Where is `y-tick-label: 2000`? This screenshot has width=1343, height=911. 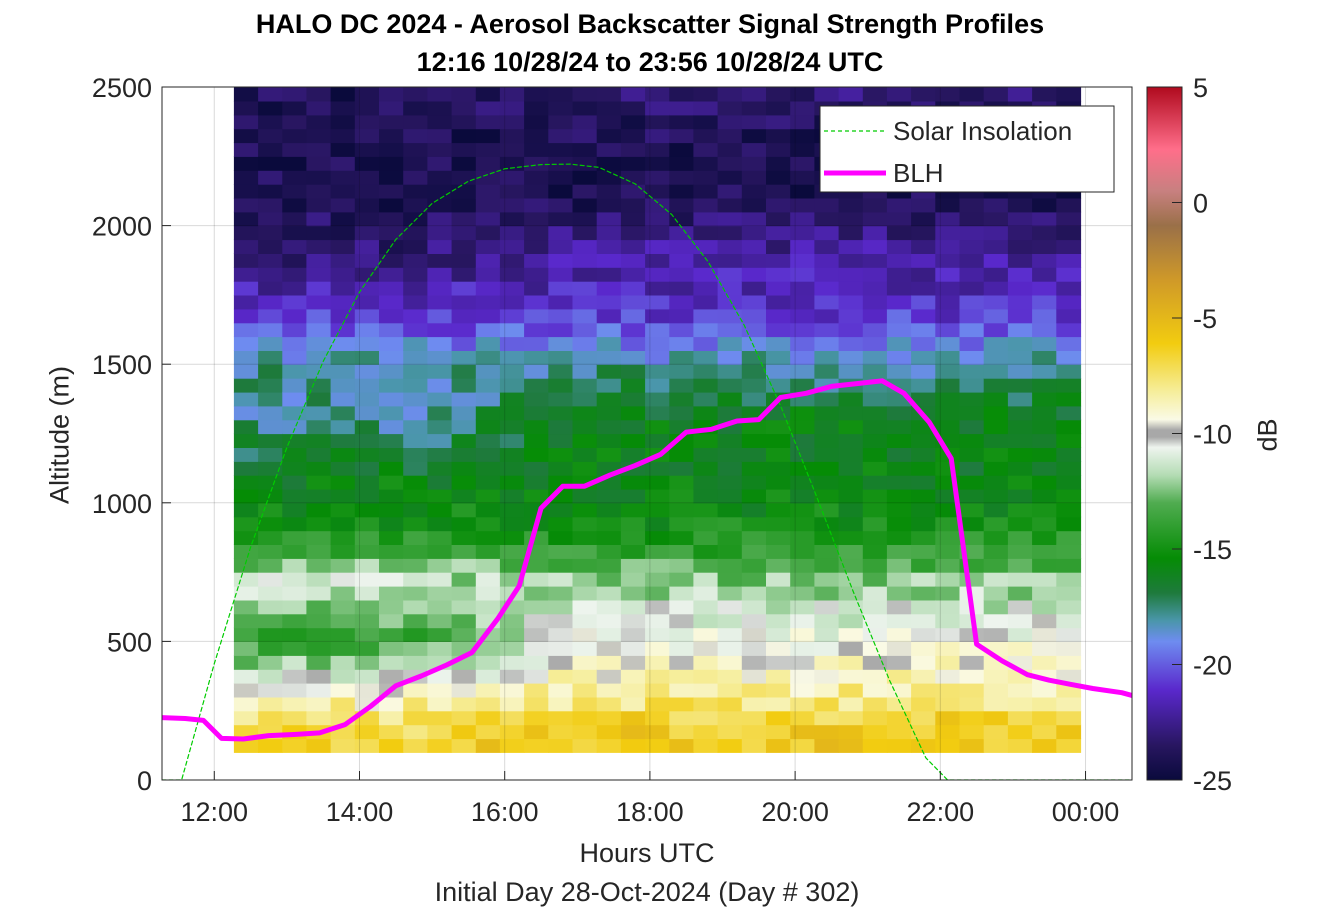
y-tick-label: 2000 is located at coordinates (122, 227).